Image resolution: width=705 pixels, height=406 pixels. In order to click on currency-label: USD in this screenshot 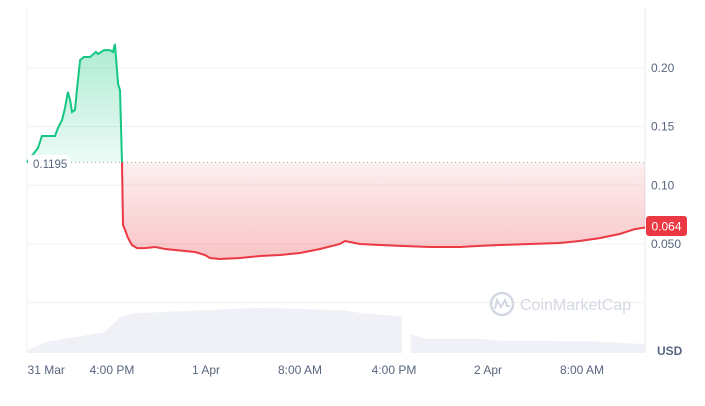, I will do `click(670, 351)`.